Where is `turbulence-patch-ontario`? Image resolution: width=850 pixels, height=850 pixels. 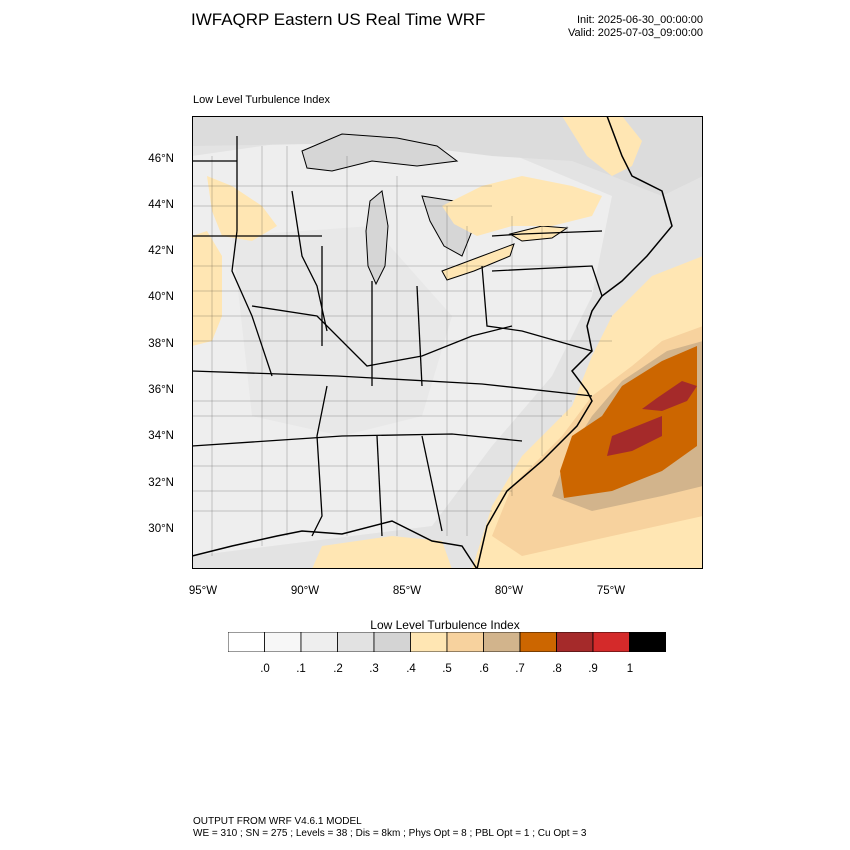 turbulence-patch-ontario is located at coordinates (522, 206).